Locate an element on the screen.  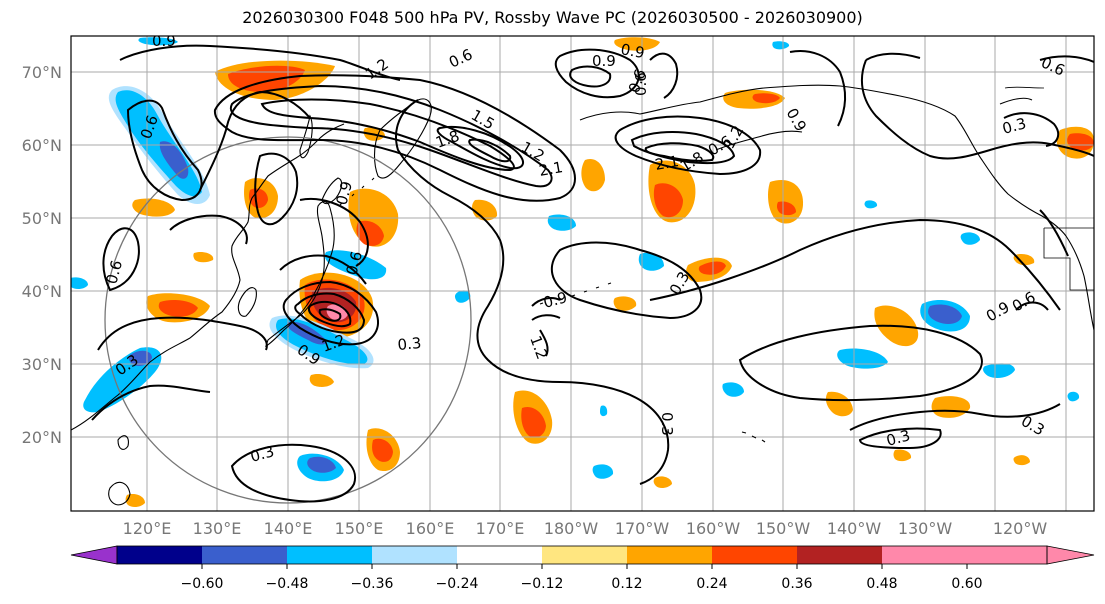
colorbar-tick-label: −0.12 is located at coordinates (542, 584).